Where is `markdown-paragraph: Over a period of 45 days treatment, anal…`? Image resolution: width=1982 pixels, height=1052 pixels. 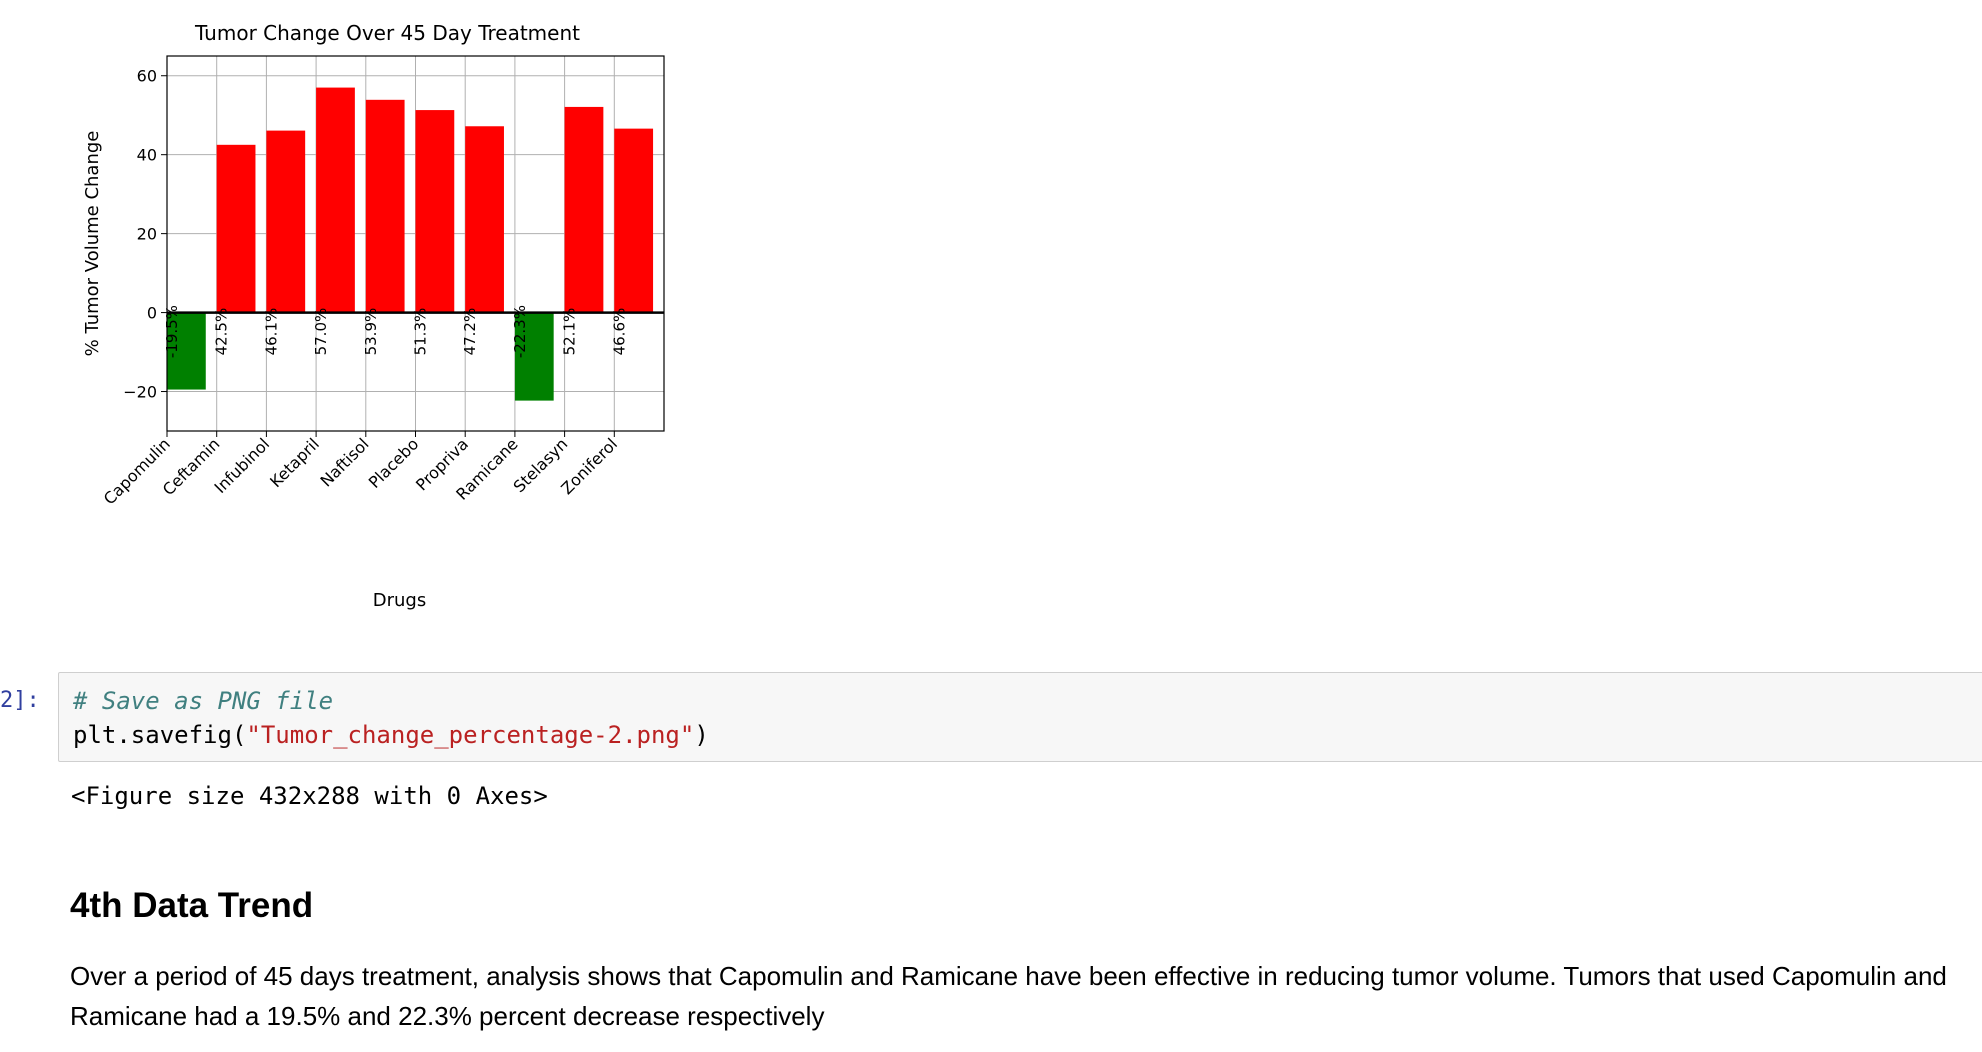 markdown-paragraph: Over a period of 45 days treatment, anal… is located at coordinates (1008, 996).